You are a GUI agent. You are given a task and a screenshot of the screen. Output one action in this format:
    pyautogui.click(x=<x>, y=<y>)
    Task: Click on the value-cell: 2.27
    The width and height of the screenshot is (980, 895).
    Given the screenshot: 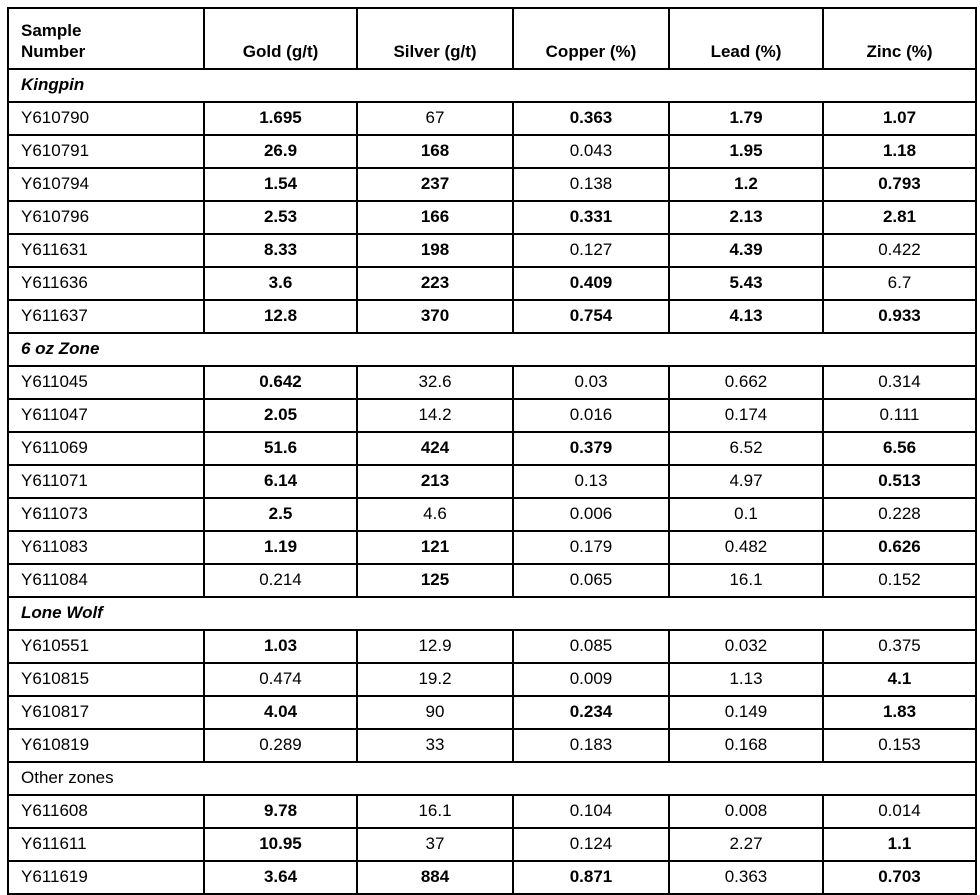 What is the action you would take?
    pyautogui.click(x=746, y=844)
    